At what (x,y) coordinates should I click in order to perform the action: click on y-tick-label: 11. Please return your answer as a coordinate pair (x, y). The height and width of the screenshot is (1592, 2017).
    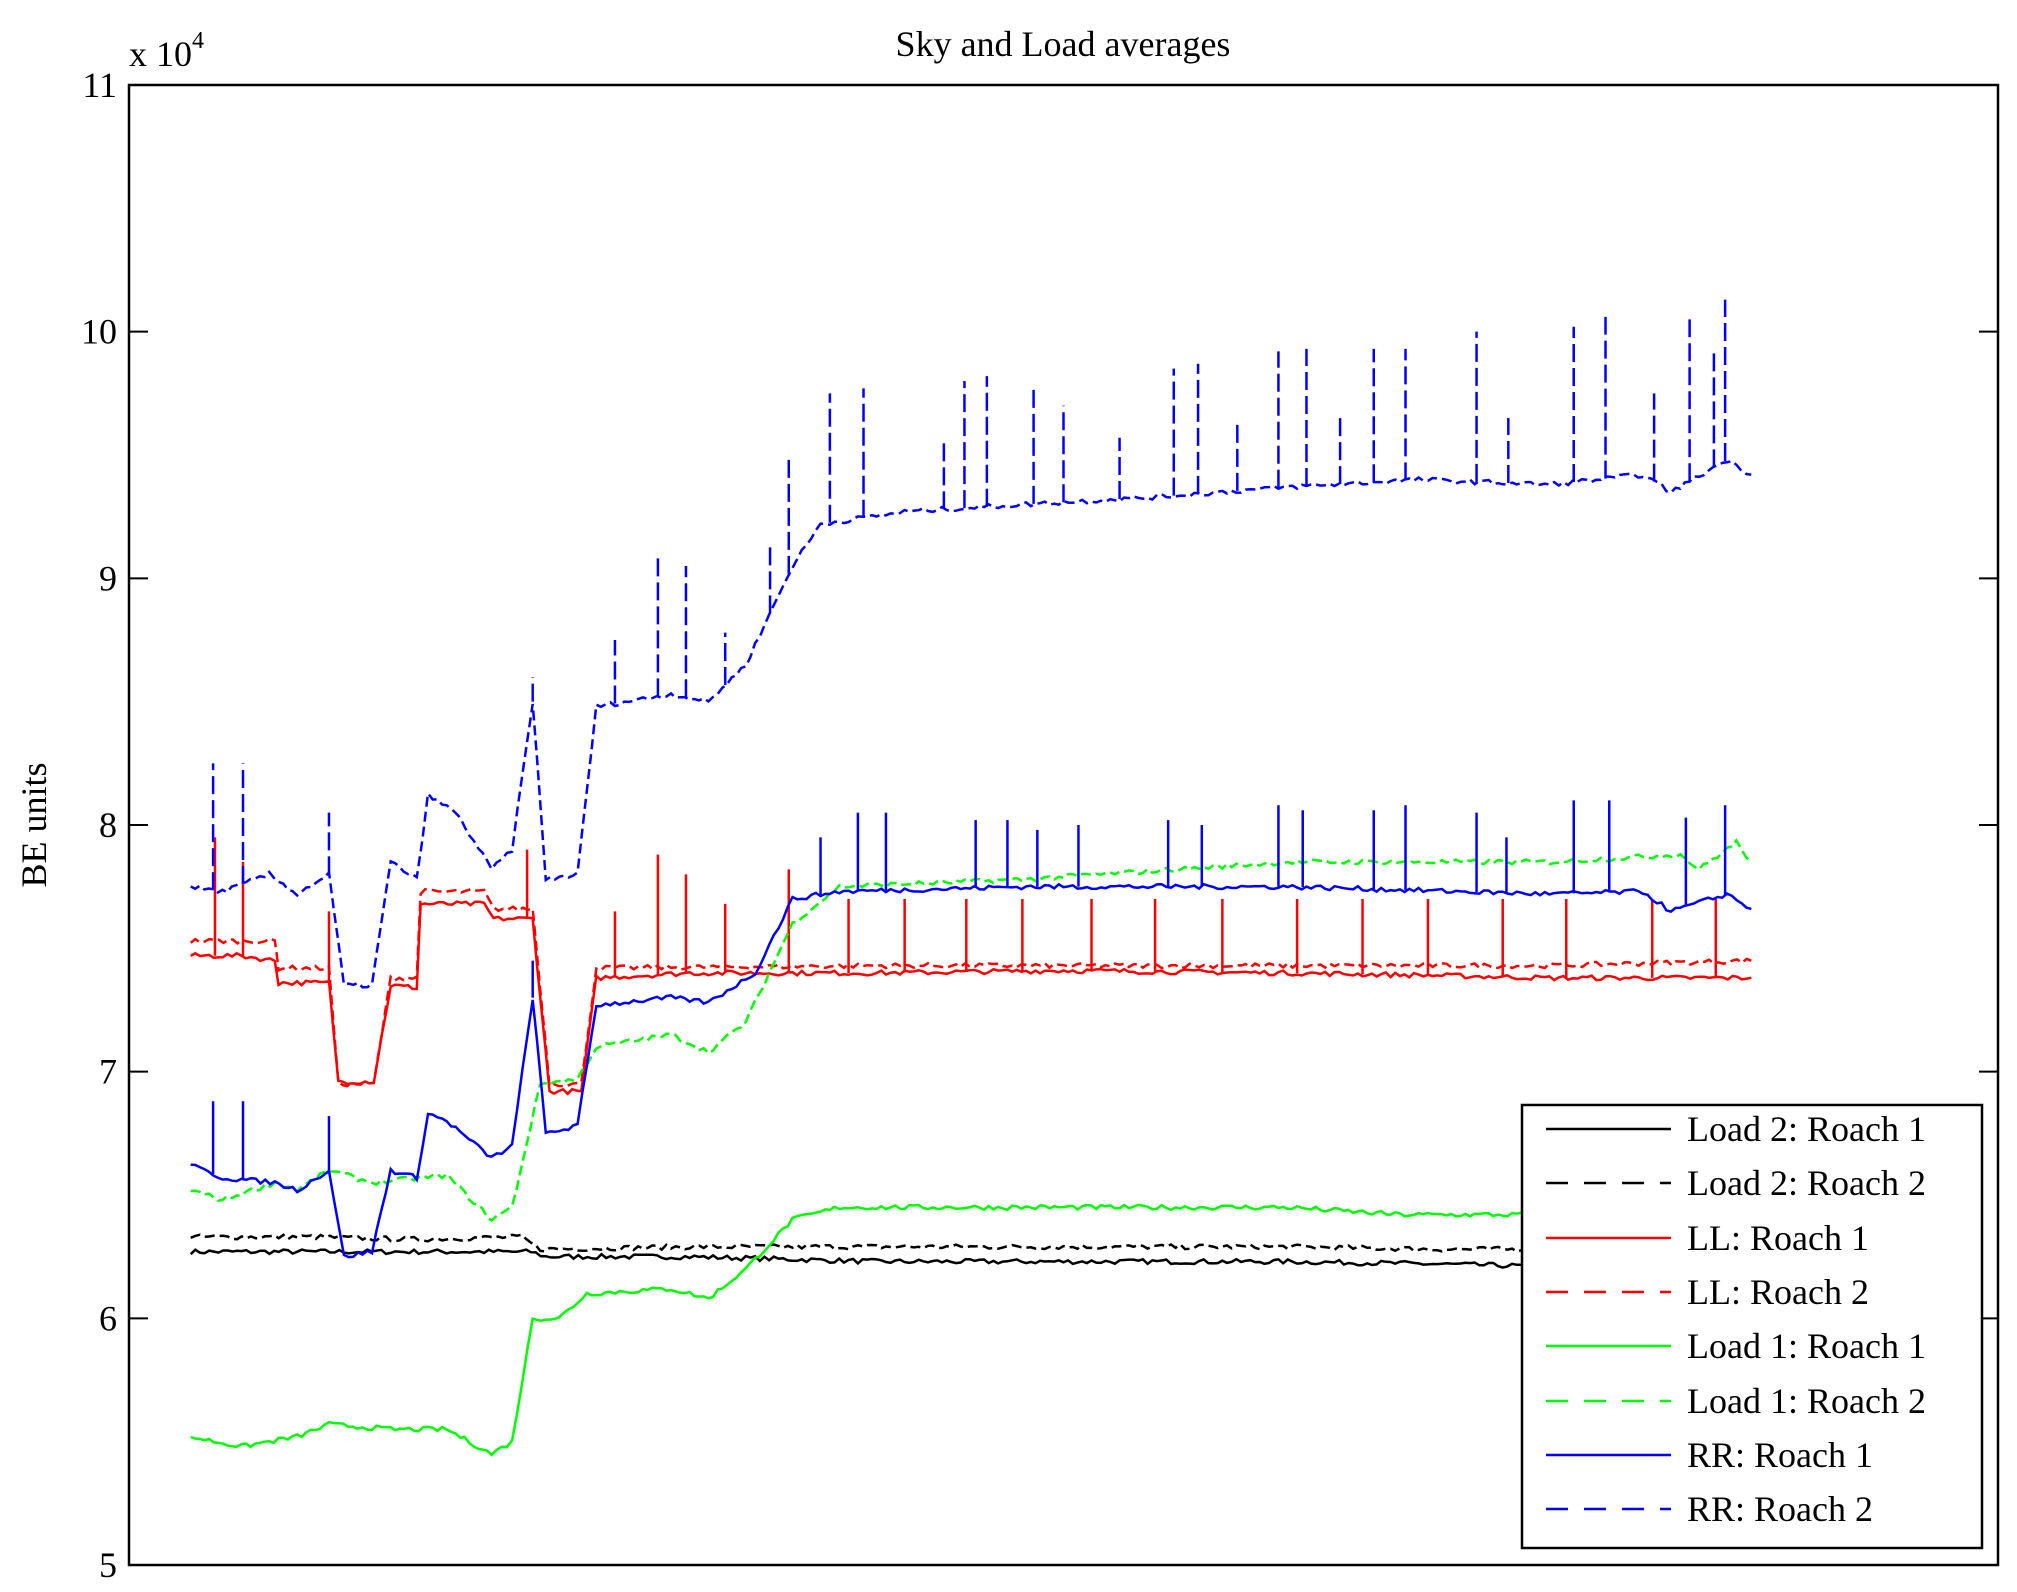
    Looking at the image, I should click on (99, 85).